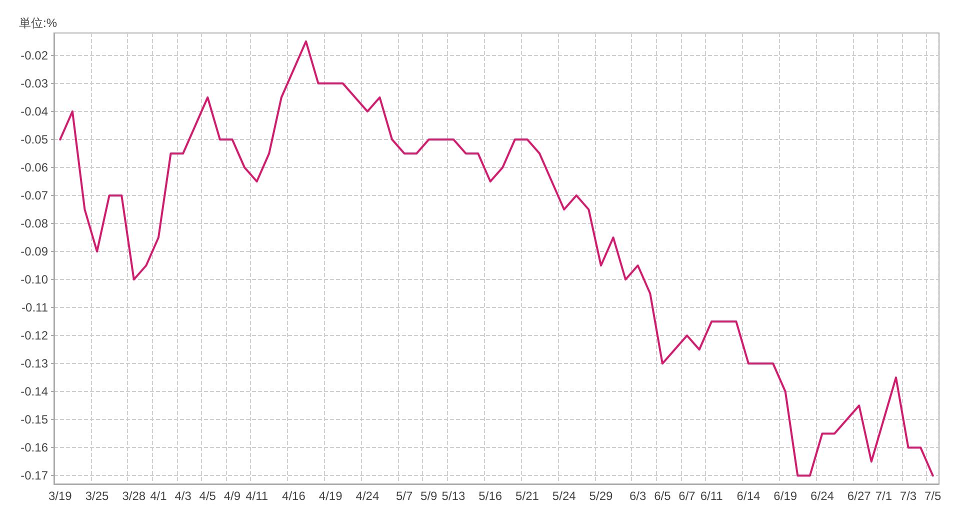 Image resolution: width=973 pixels, height=525 pixels. What do you see at coordinates (638, 496) in the screenshot?
I see `x-tick-label: 6/3` at bounding box center [638, 496].